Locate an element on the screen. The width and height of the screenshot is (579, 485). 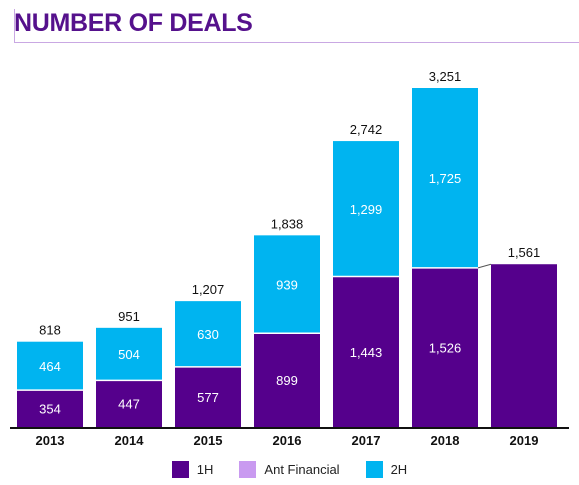
bar-2h-2017 is located at coordinates (366, 209).